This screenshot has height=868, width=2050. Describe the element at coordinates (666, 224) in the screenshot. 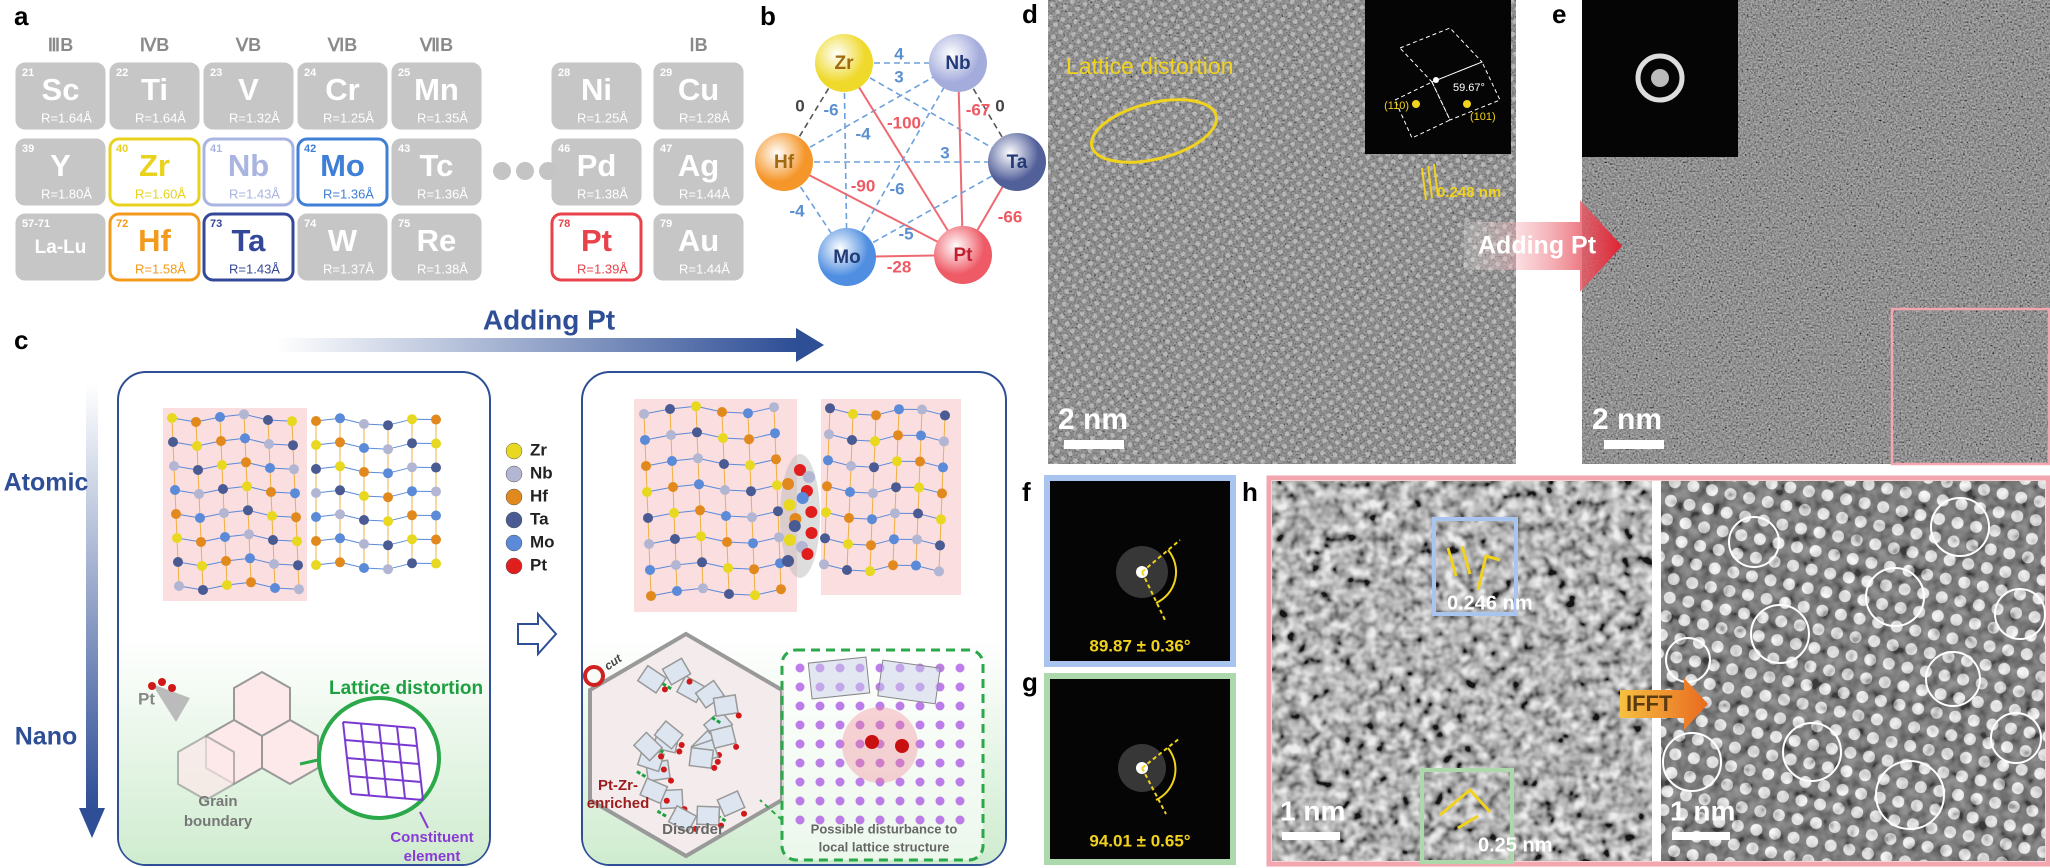

I see `atomic-number: 79` at that location.